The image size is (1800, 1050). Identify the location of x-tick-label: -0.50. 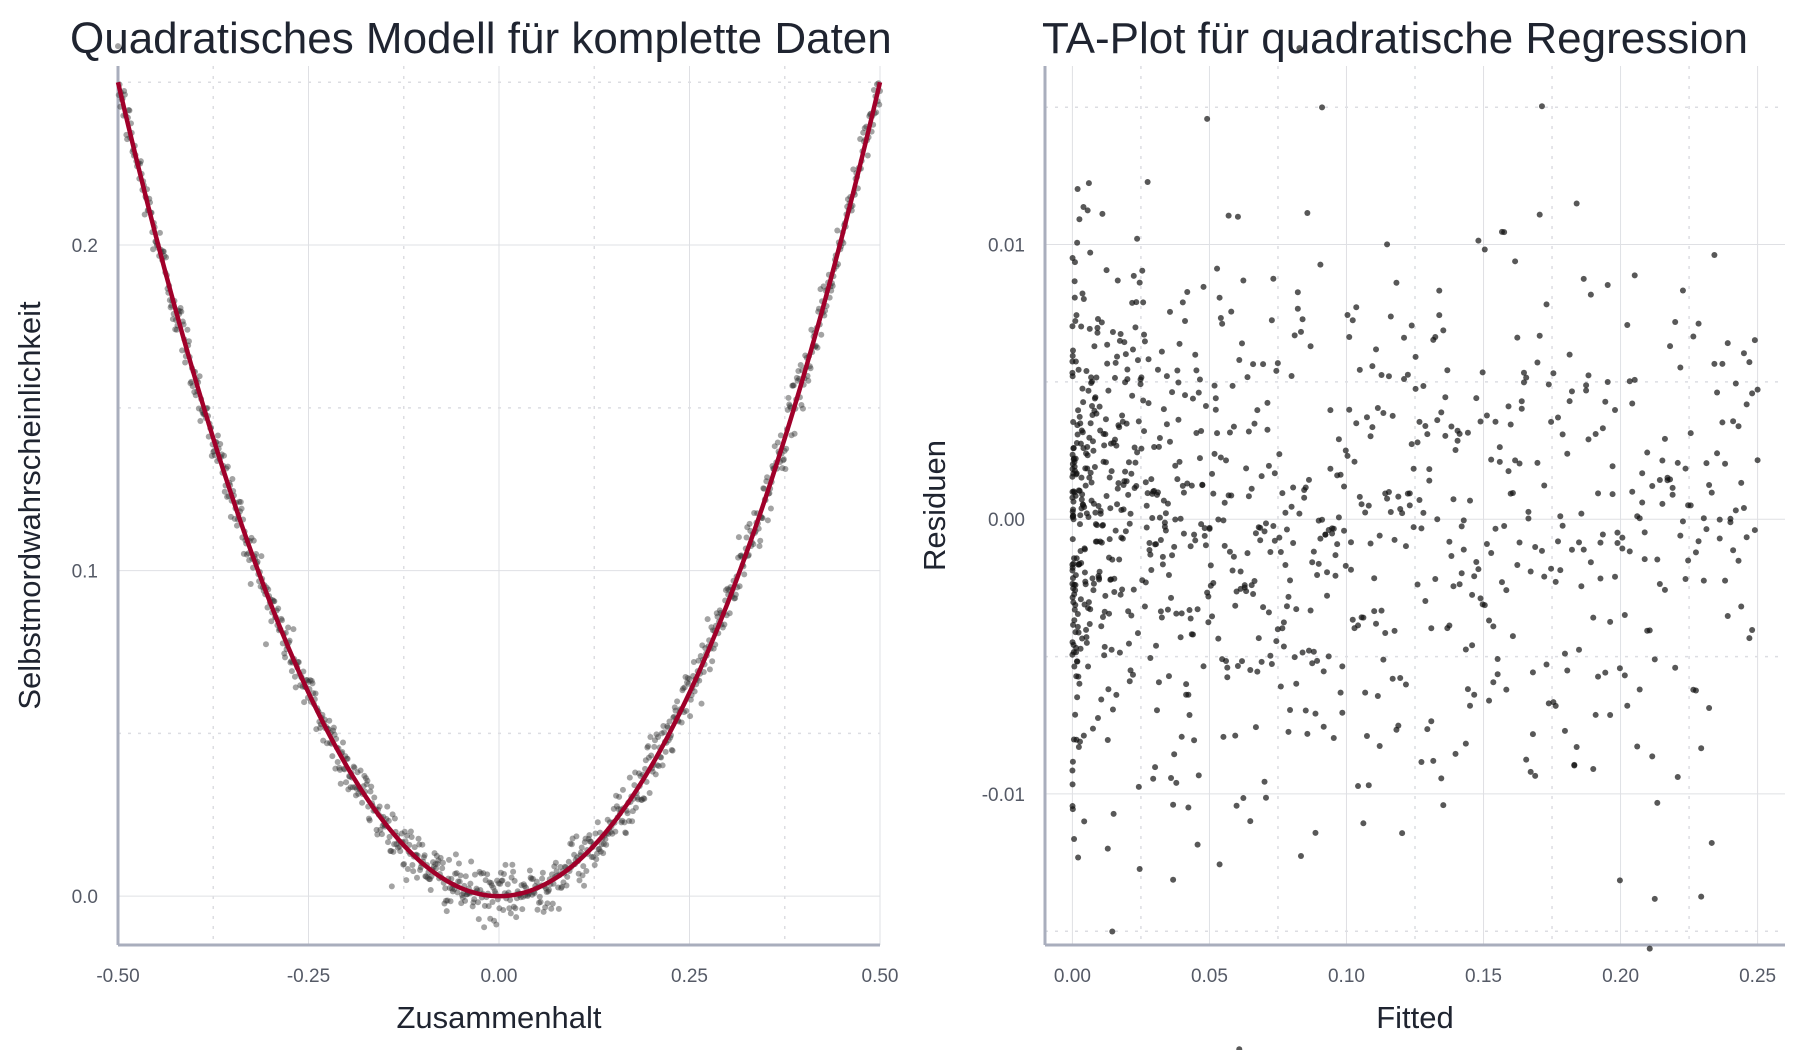
(117, 976).